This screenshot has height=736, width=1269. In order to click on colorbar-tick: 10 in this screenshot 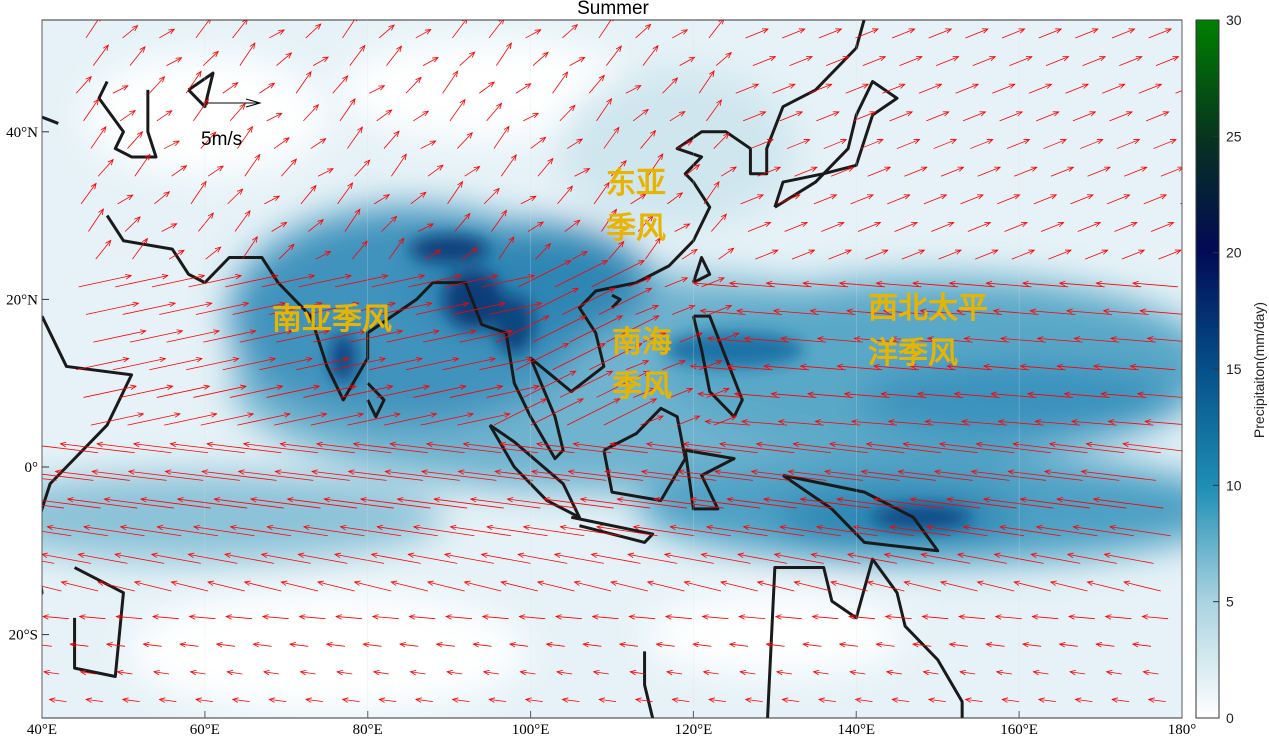, I will do `click(1234, 485)`.